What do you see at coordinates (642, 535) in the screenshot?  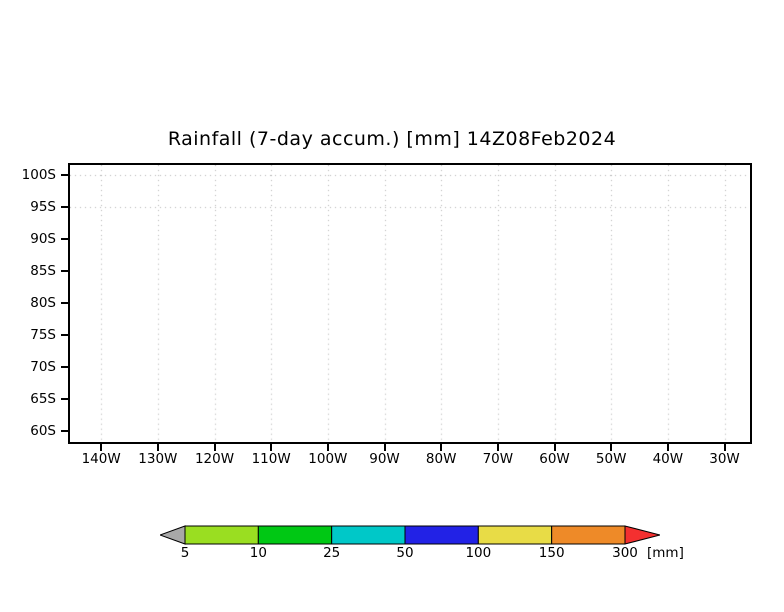 I see `colorbar-over-arrow` at bounding box center [642, 535].